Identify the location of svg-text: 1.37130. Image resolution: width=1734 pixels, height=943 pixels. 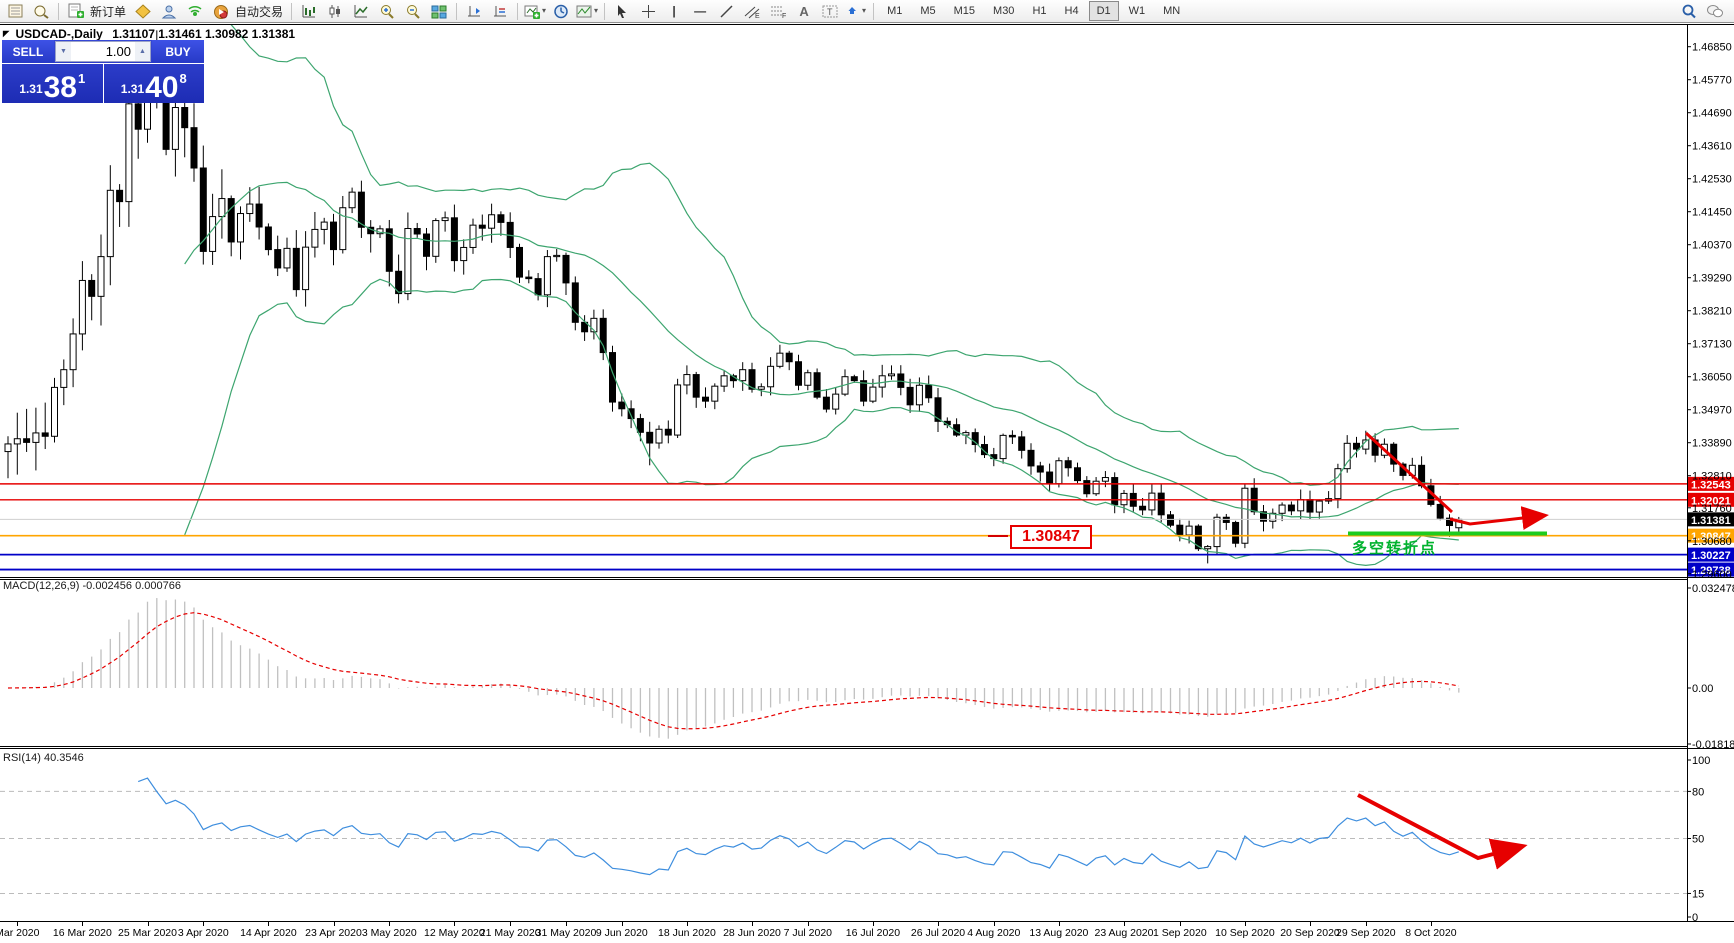
(1712, 345).